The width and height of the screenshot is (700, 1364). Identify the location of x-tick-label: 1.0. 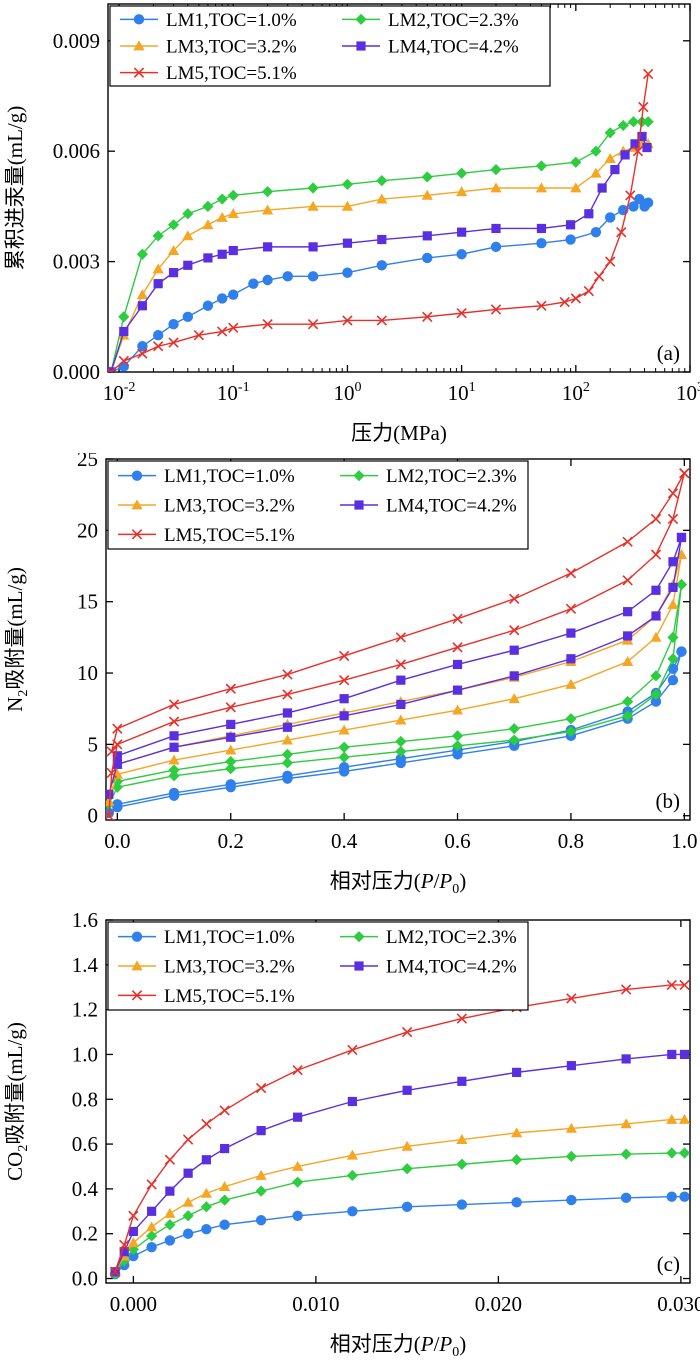
(684, 841).